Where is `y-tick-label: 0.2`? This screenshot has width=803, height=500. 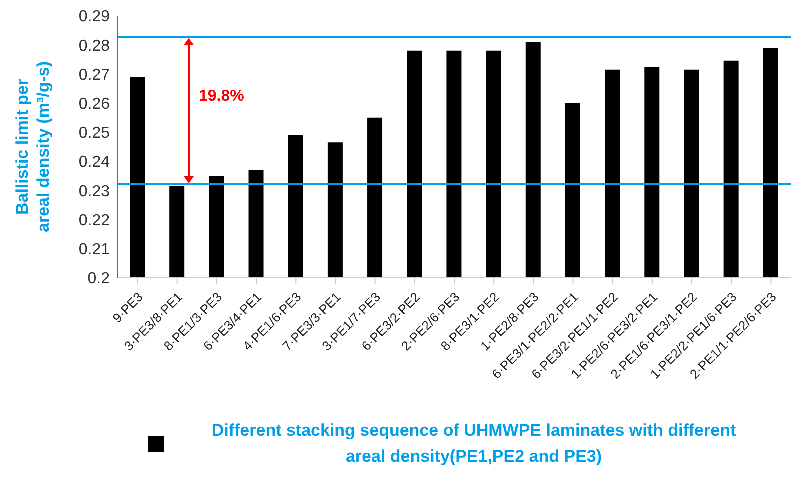
y-tick-label: 0.2 is located at coordinates (99, 279).